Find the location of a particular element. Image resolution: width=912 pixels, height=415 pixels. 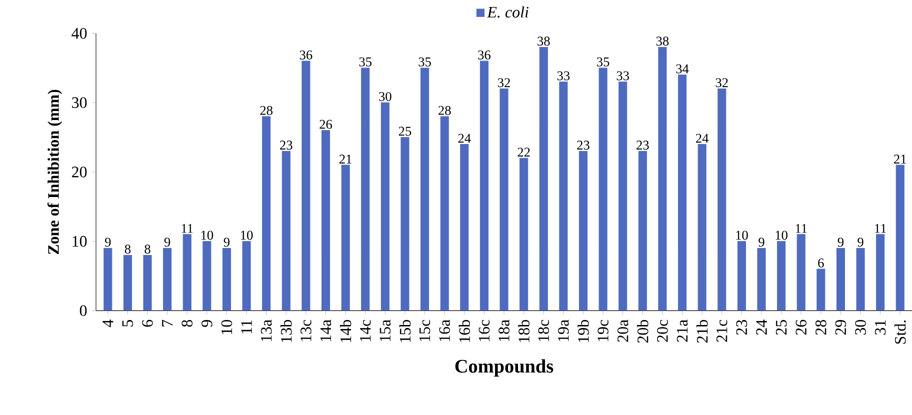

data-label: 34 is located at coordinates (682, 69).